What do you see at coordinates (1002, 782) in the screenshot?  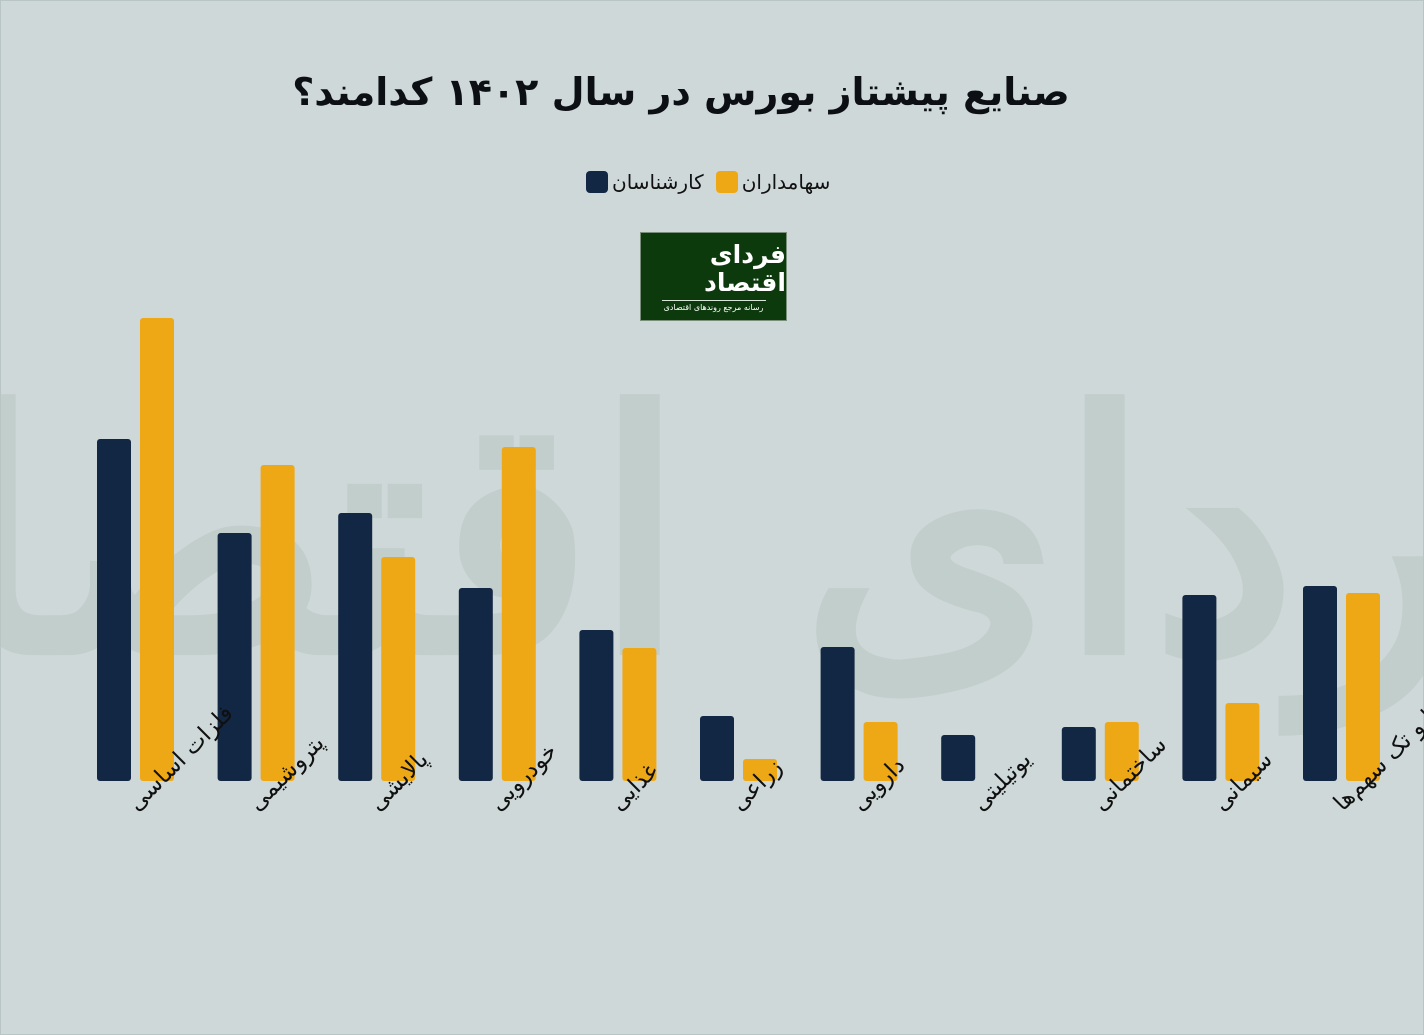 I see `x-tick-label-7: یوتیلیتی` at bounding box center [1002, 782].